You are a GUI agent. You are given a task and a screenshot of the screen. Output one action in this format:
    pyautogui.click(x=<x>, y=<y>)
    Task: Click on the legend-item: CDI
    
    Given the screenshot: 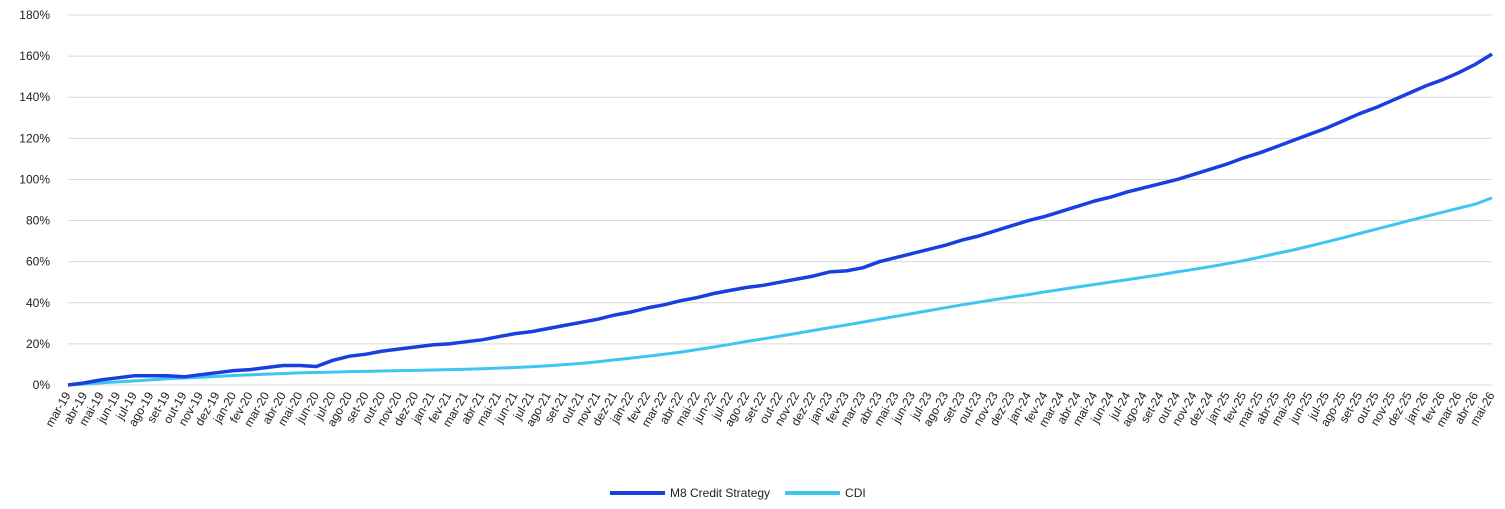 What is the action you would take?
    pyautogui.click(x=825, y=493)
    